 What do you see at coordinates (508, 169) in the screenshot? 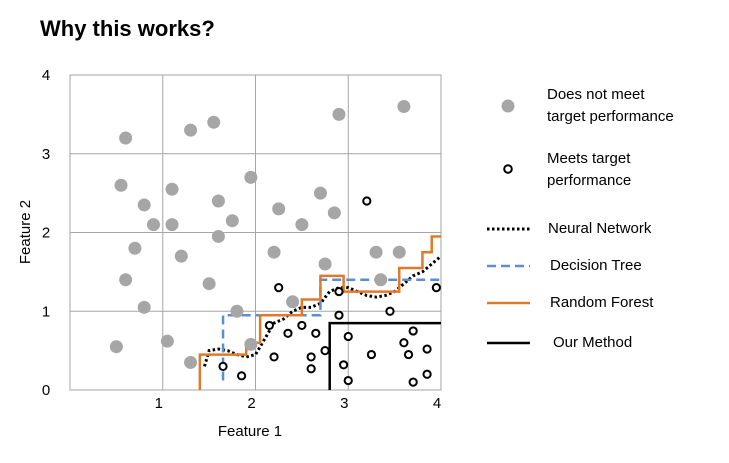
I see `legend-marker-meeting` at bounding box center [508, 169].